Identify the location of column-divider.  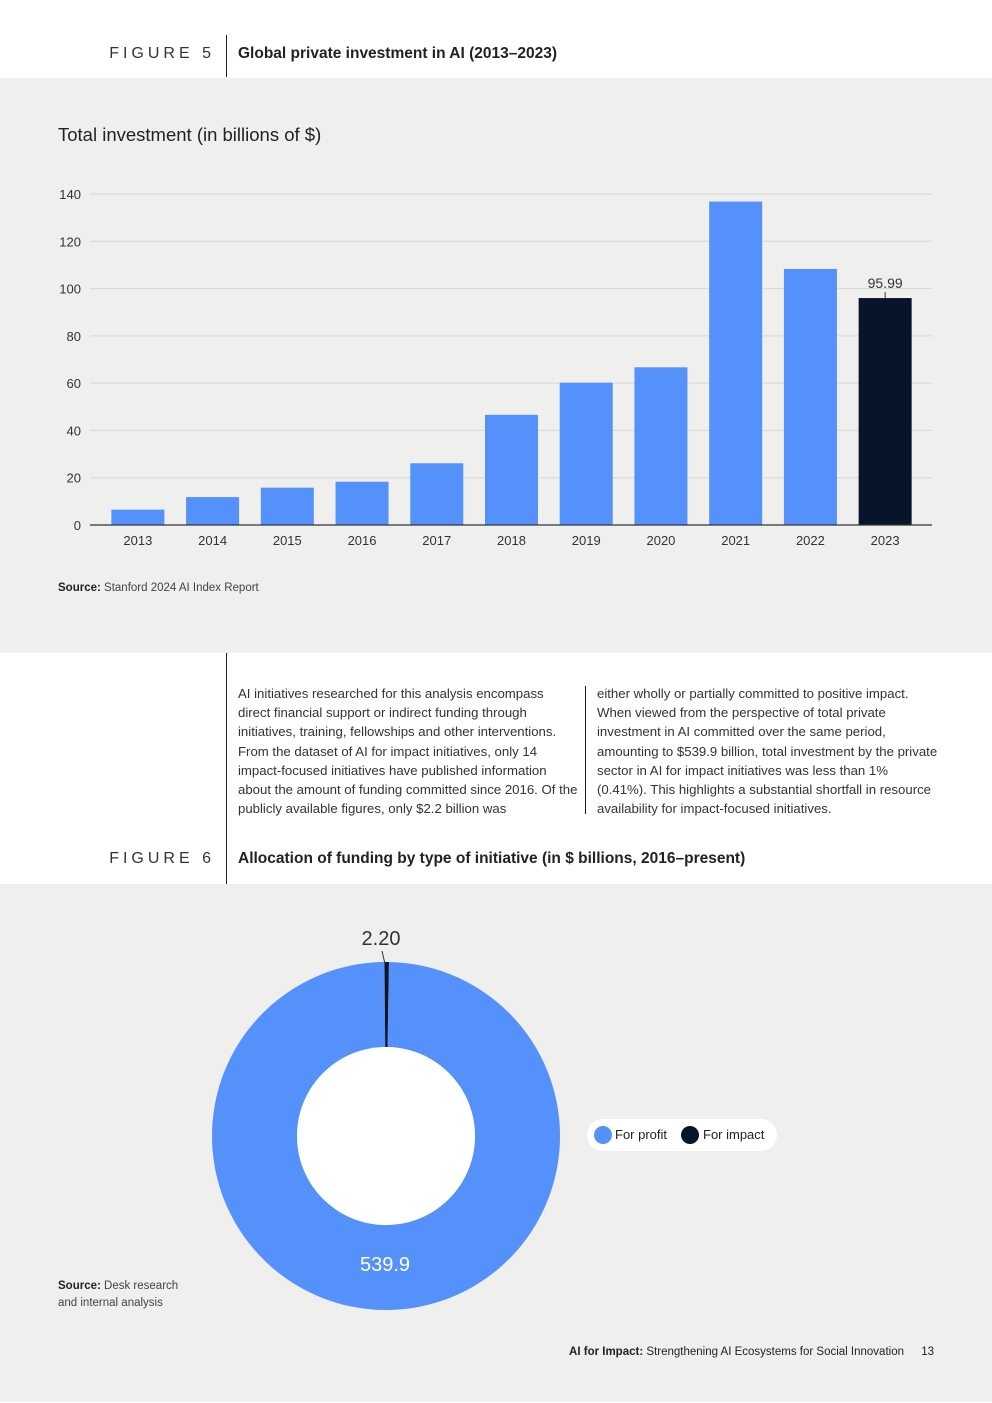
(585, 750).